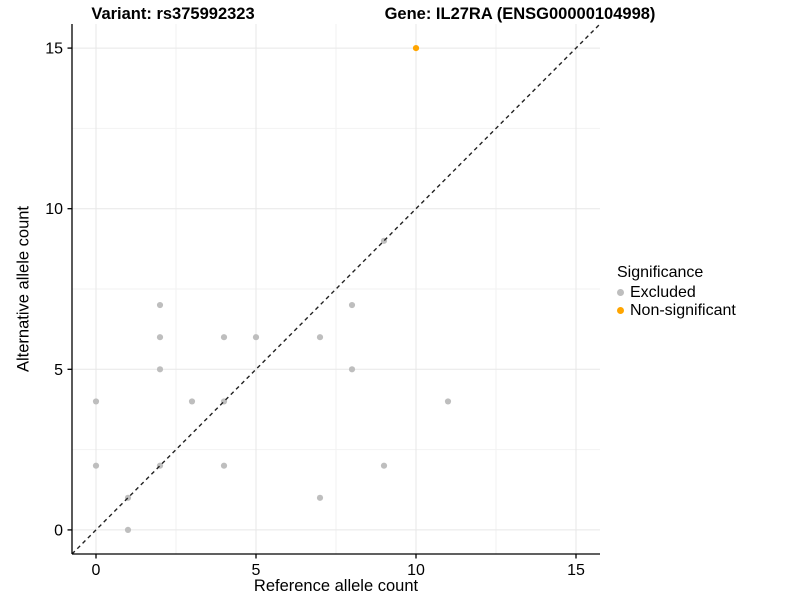 The height and width of the screenshot is (600, 800). I want to click on x-tick-label: 0, so click(96, 570).